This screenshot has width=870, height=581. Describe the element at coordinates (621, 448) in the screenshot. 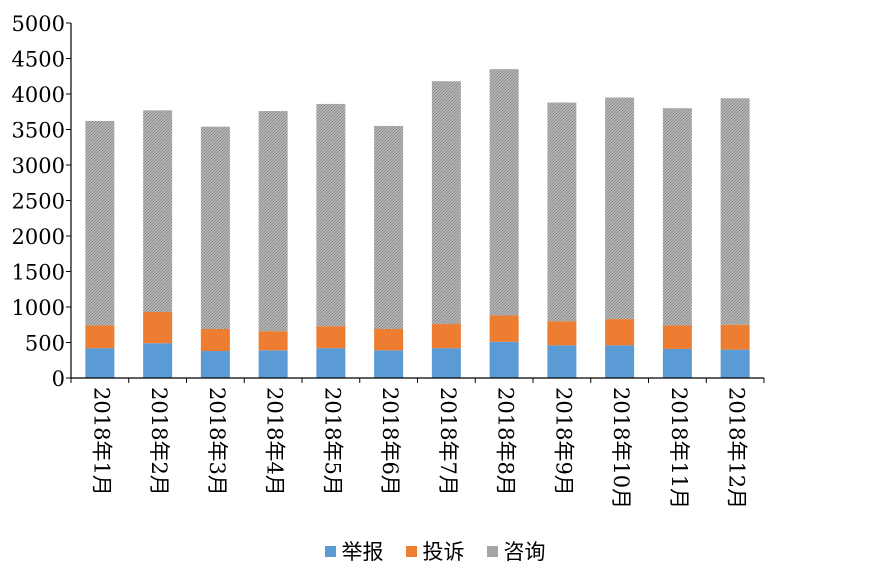

I see `x-tick-label: 2018年10月` at that location.